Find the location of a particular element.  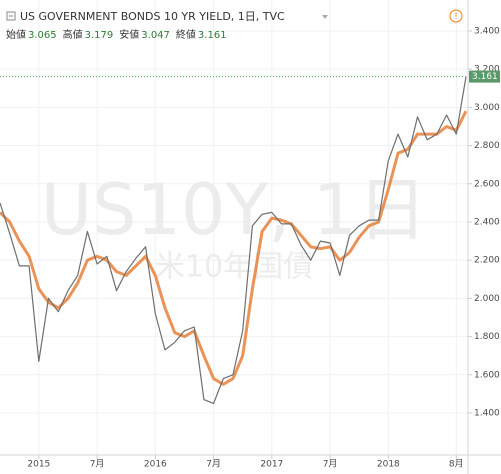

last-price-label: 3.161 is located at coordinates (485, 77).